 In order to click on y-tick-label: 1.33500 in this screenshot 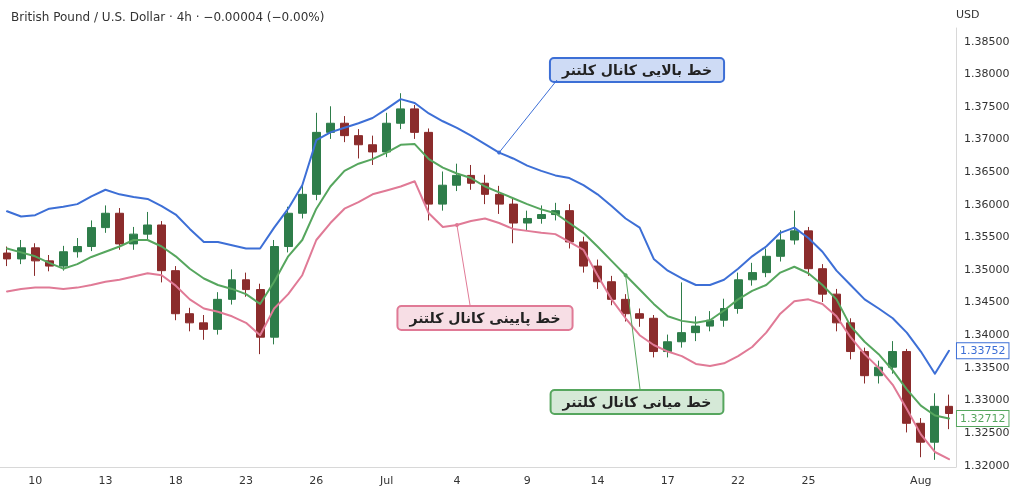, I will do `click(987, 367)`.